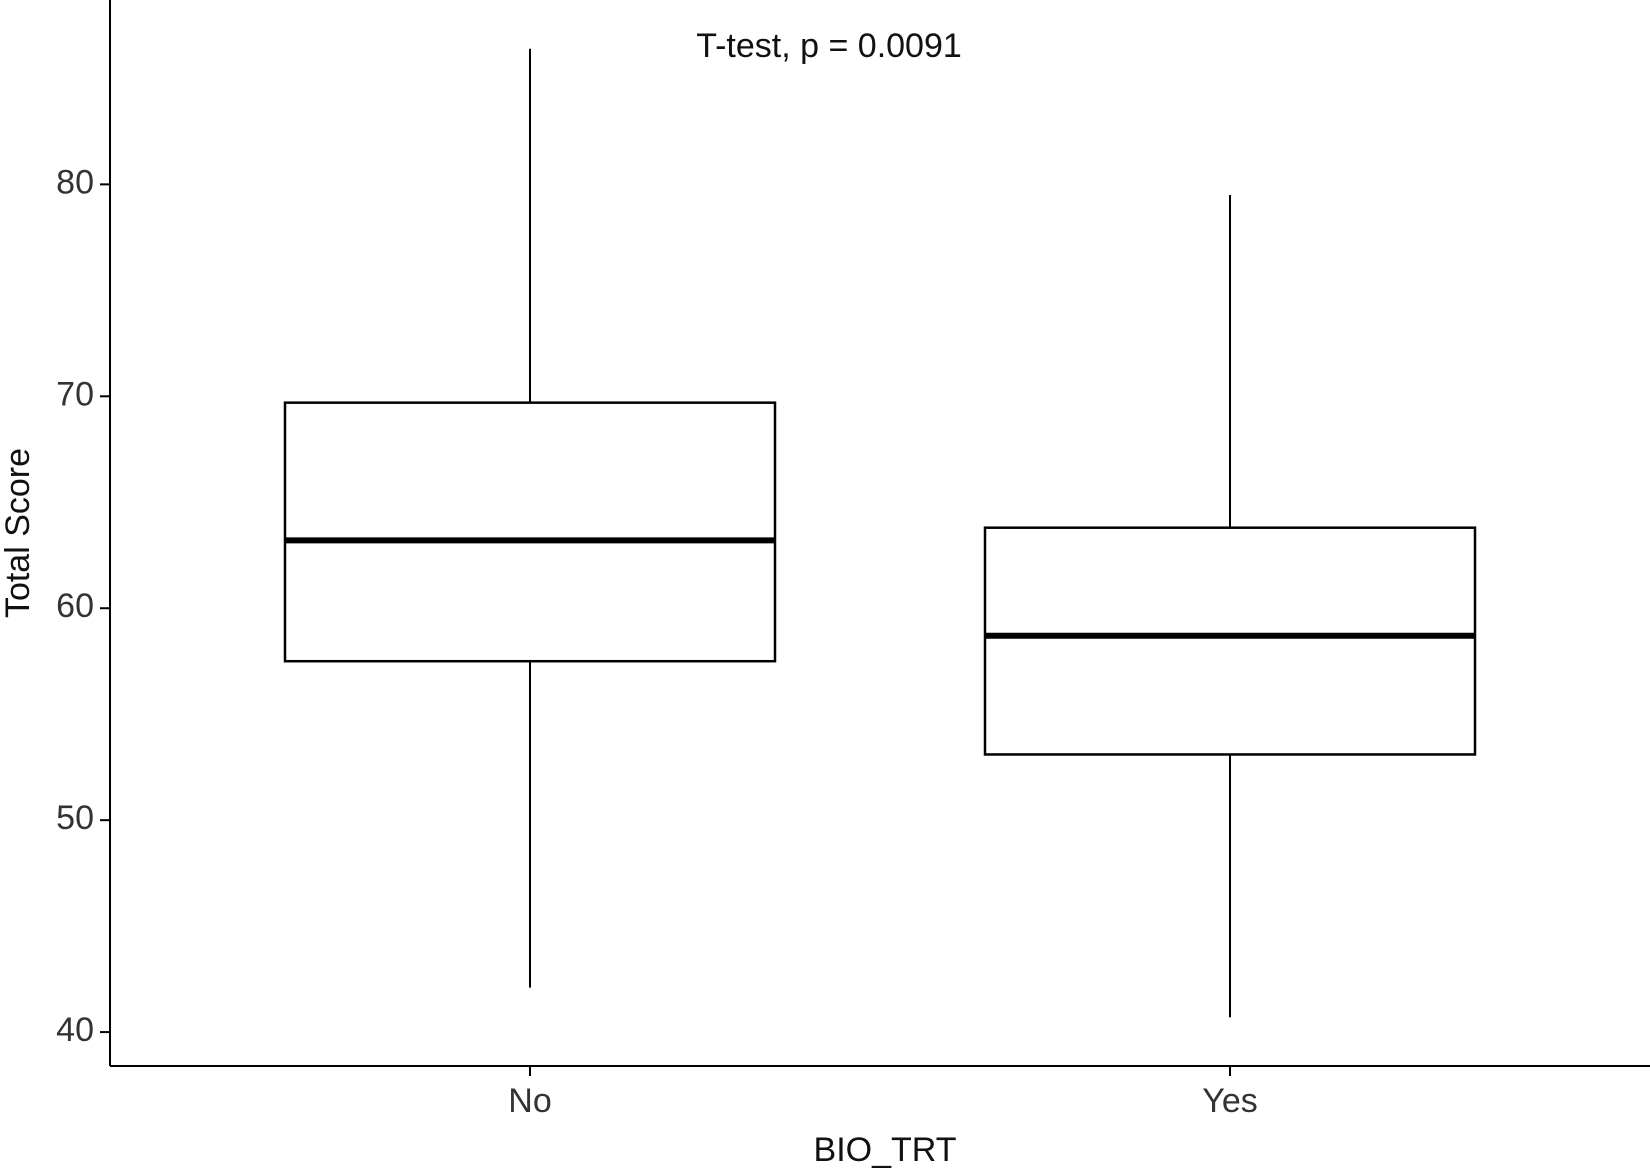 This screenshot has height=1172, width=1650. I want to click on y-tick-label: 60, so click(75, 606).